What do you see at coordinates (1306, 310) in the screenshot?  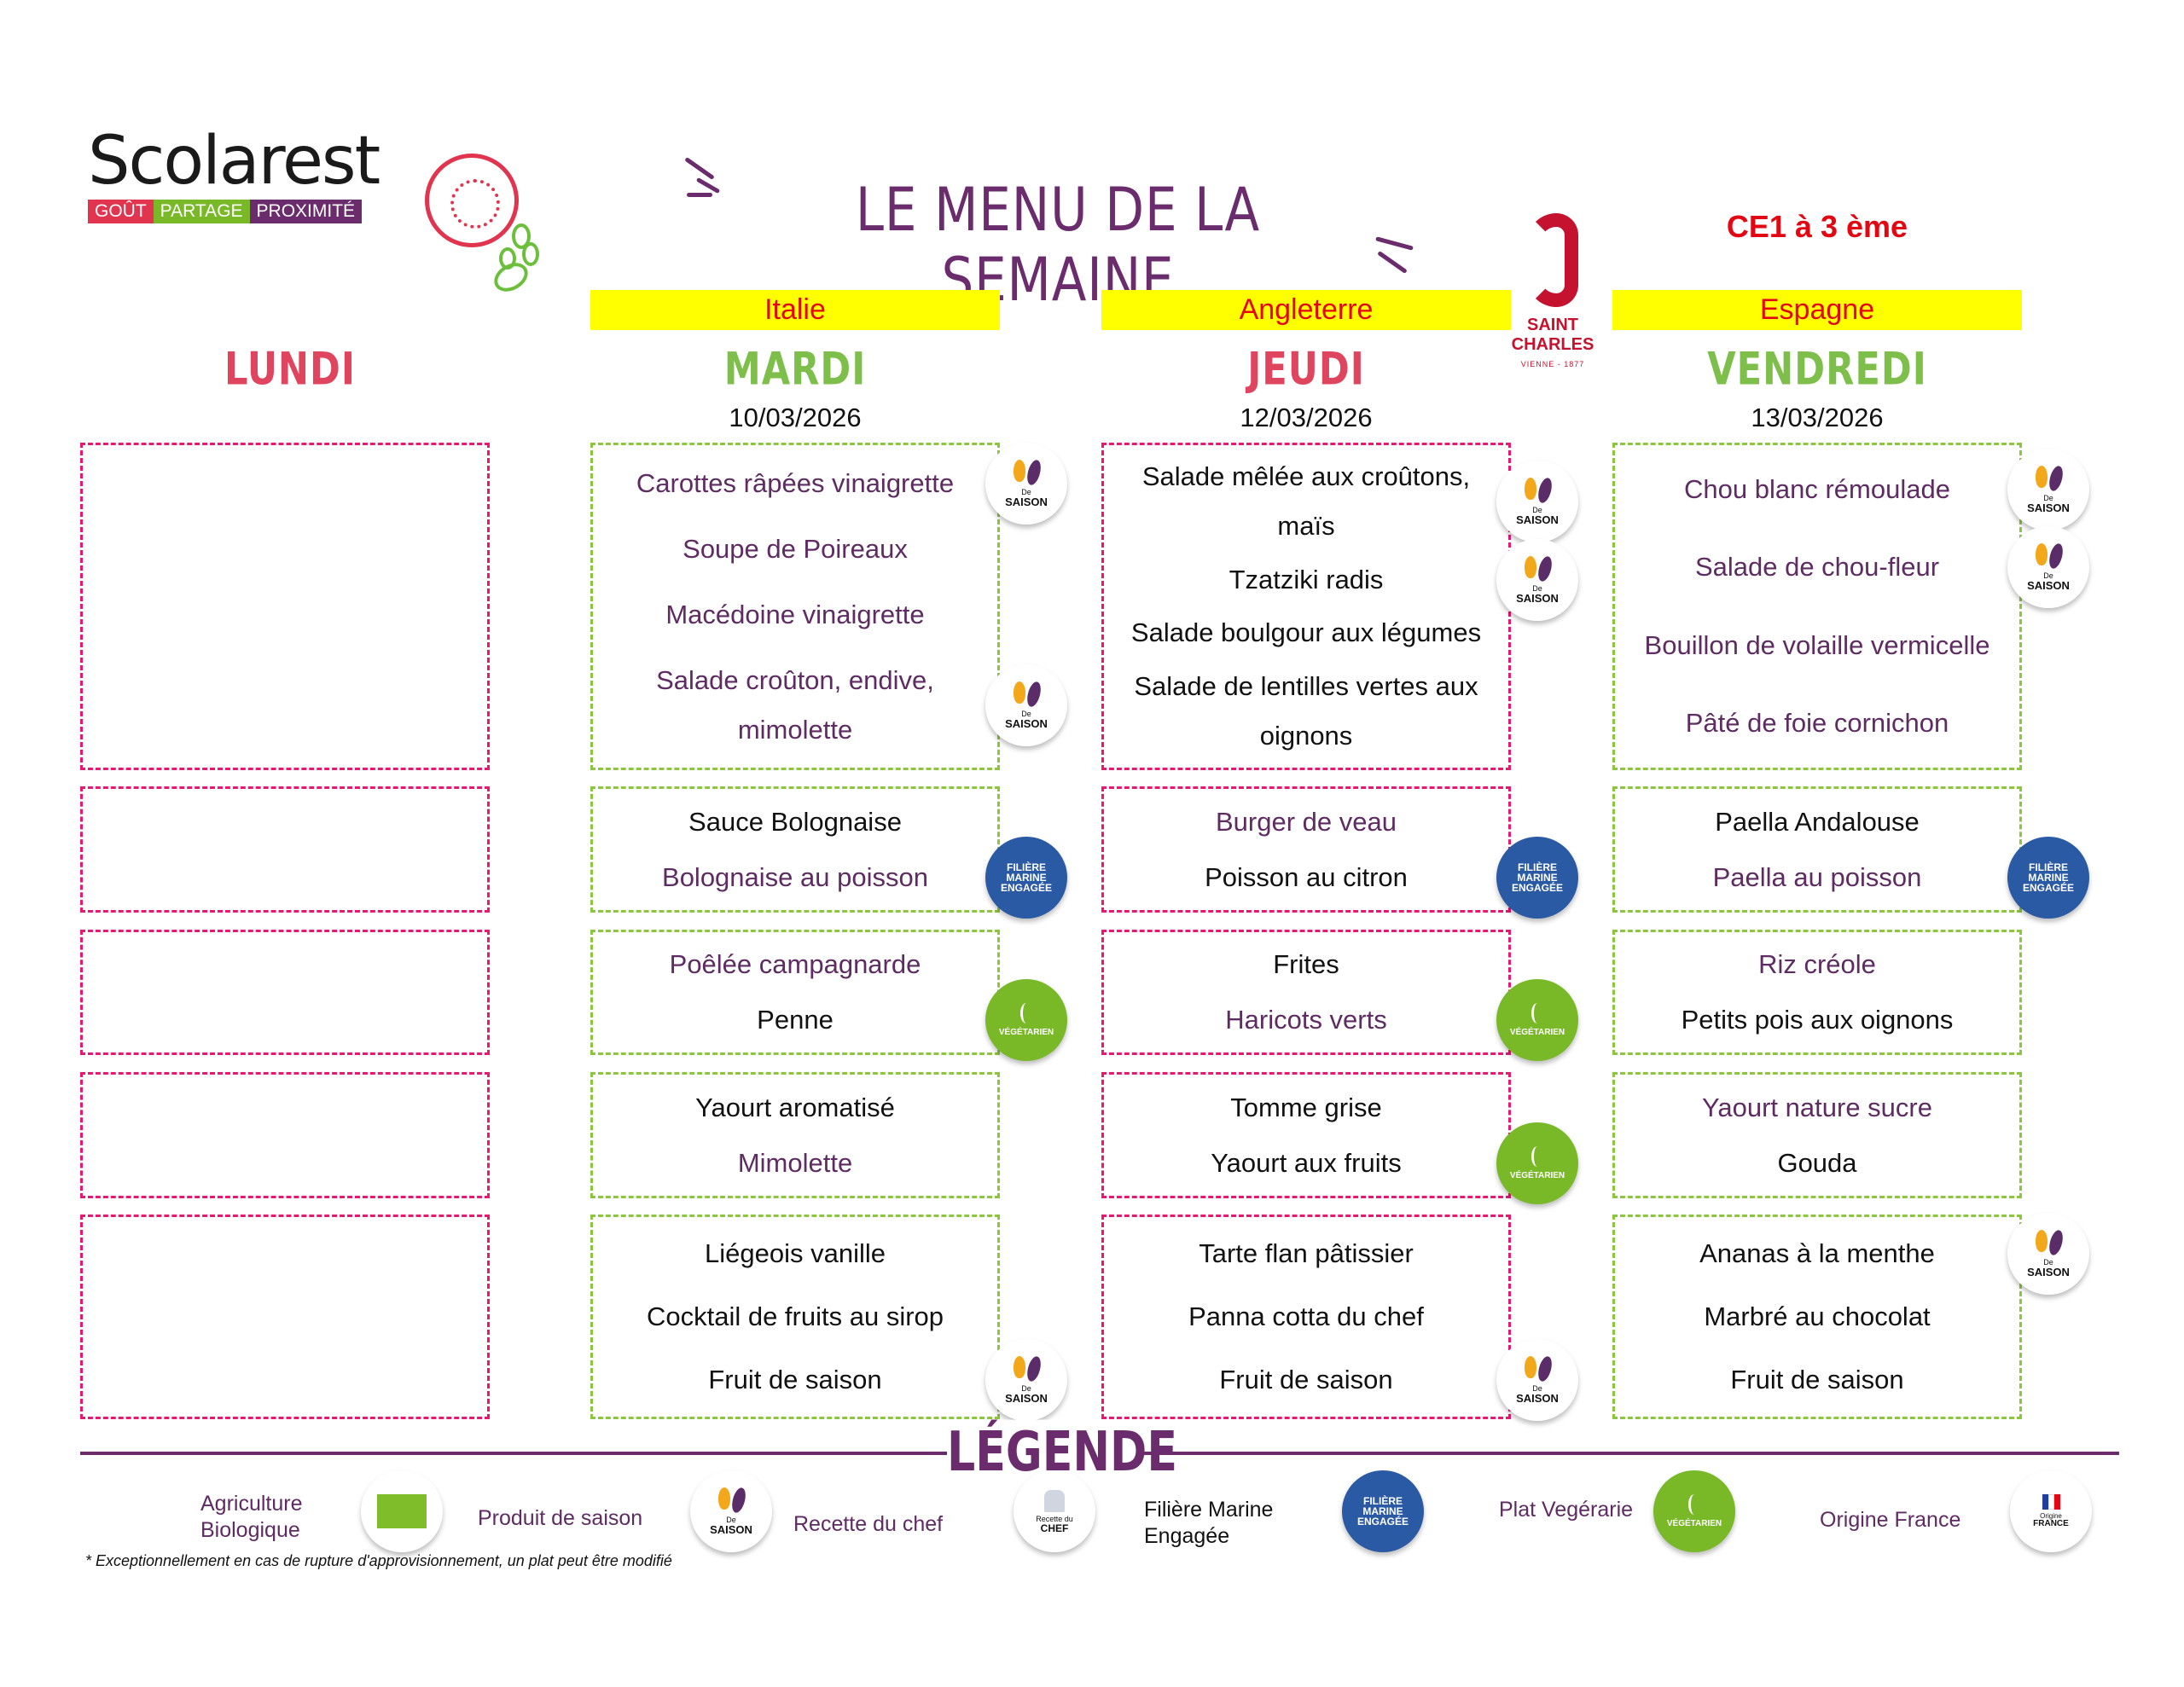 I see `country-theme-2: Angleterre` at bounding box center [1306, 310].